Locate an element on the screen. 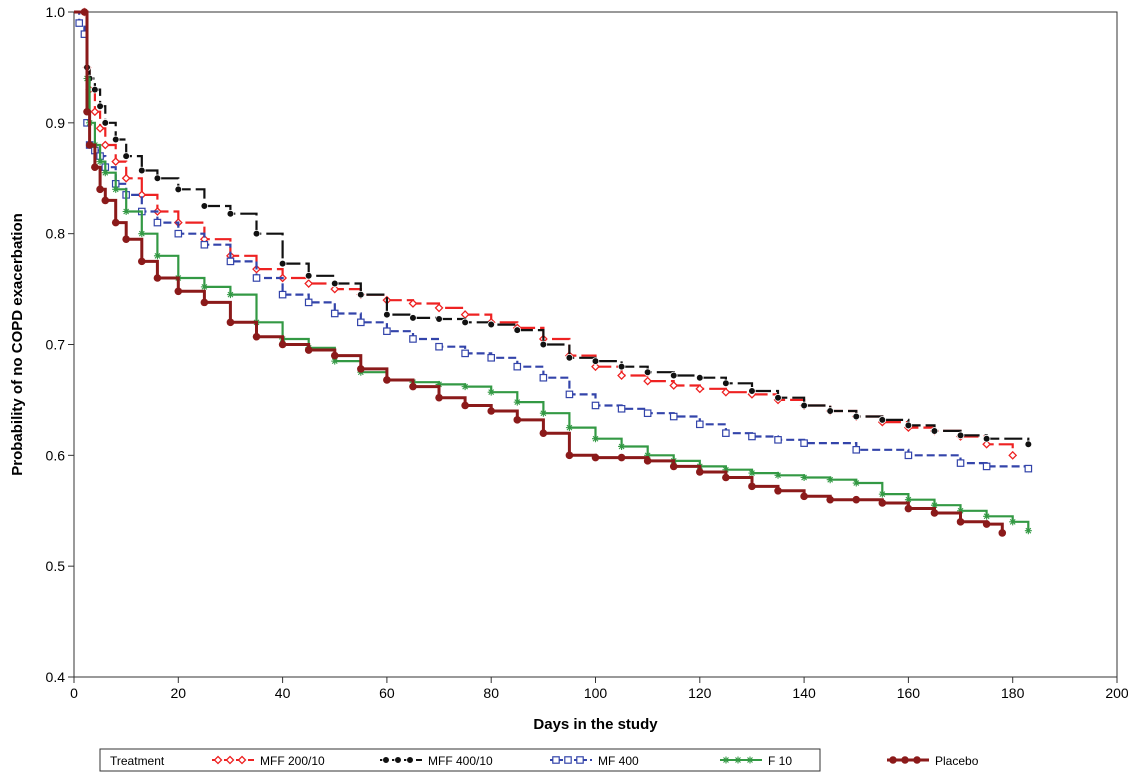 This screenshot has height=772, width=1128. legend-label: MFF 200/10 is located at coordinates (292, 761).